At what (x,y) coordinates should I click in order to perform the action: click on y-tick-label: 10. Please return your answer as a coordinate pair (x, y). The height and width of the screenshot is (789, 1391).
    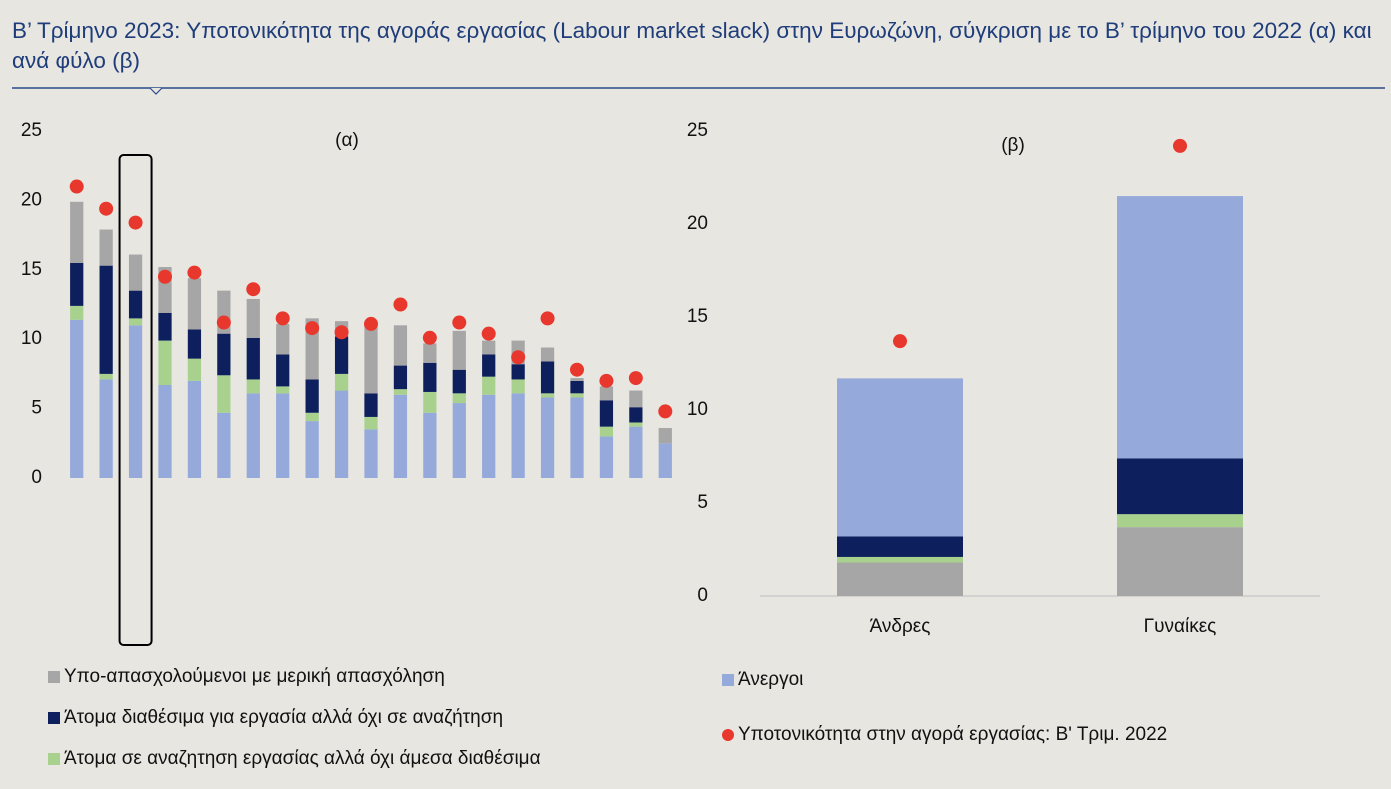
    Looking at the image, I should click on (697, 409).